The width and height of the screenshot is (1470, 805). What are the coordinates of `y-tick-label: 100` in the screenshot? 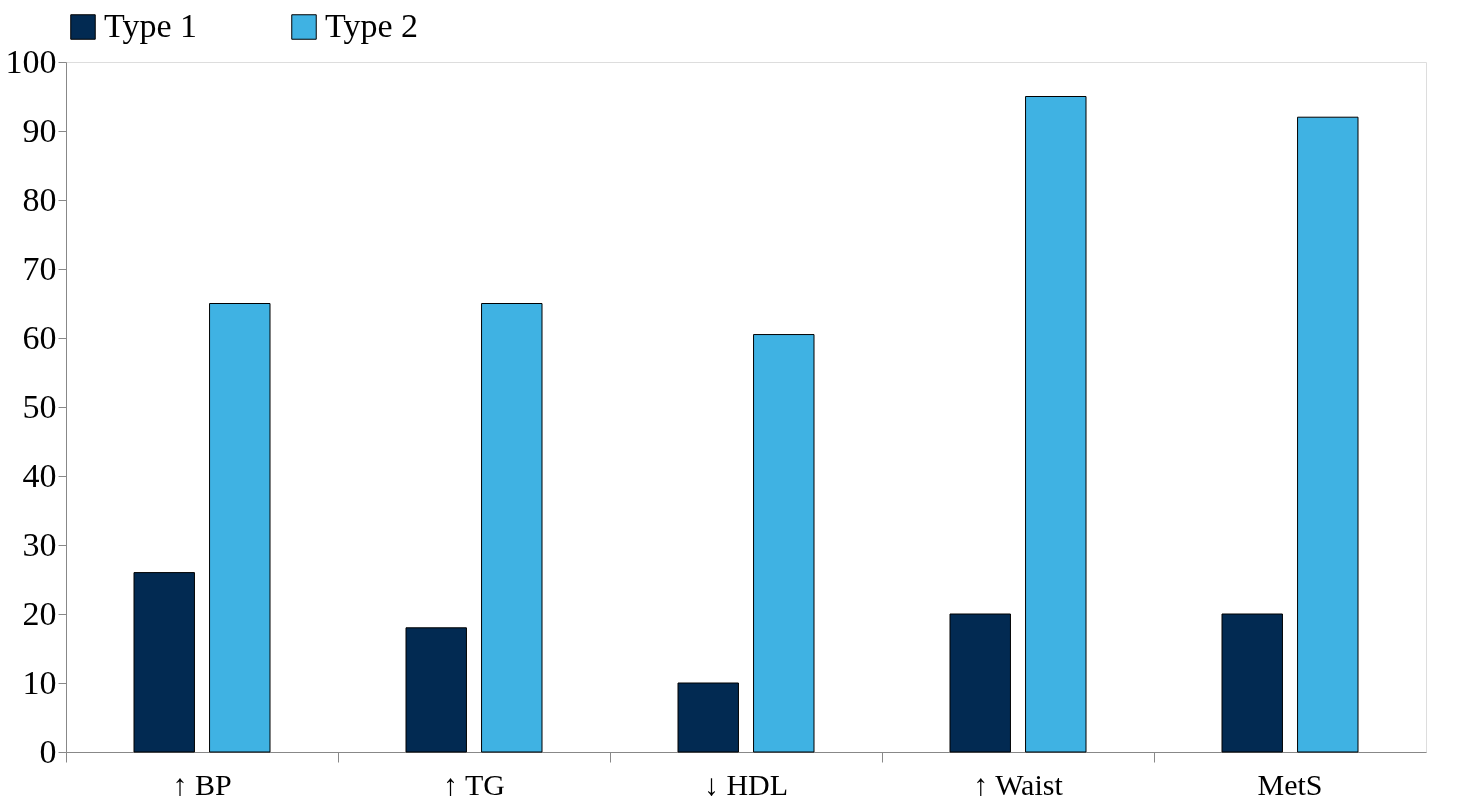 It's located at (31, 61).